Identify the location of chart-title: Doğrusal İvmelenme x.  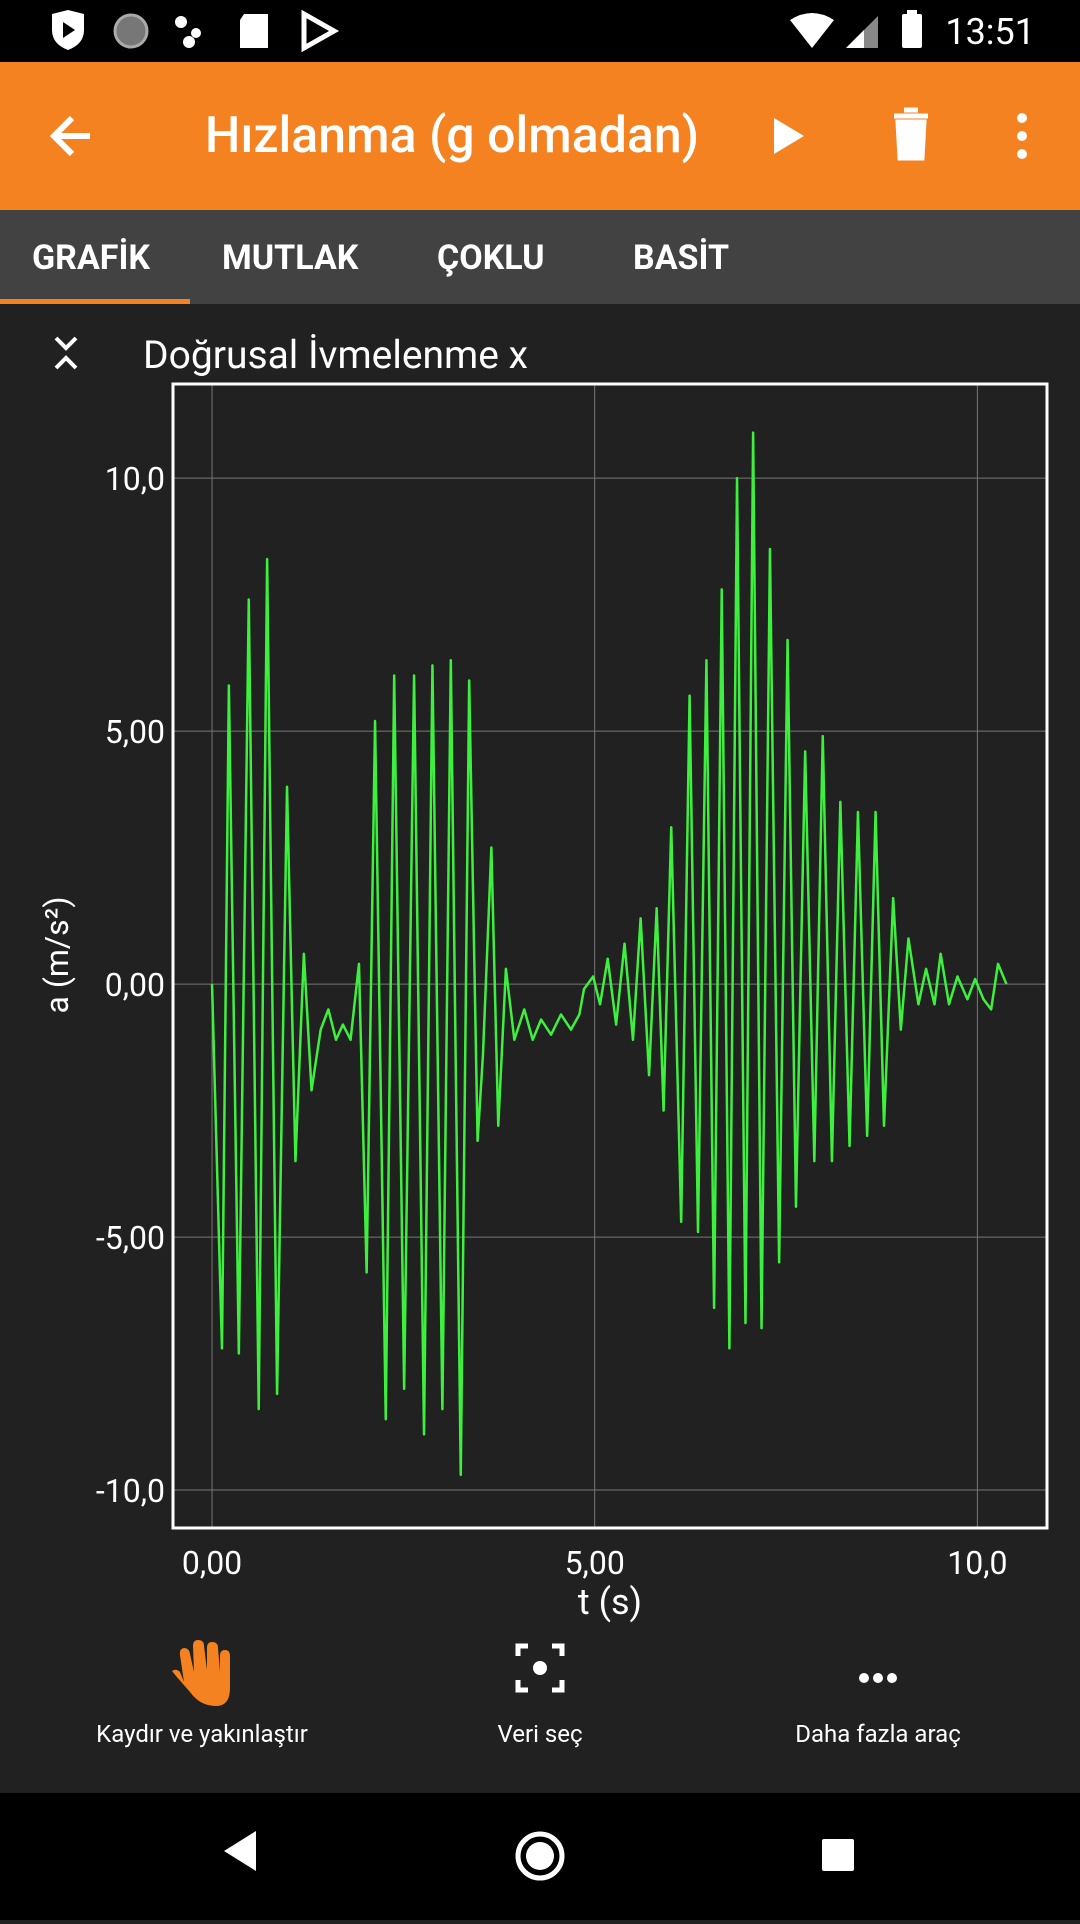
(335, 355).